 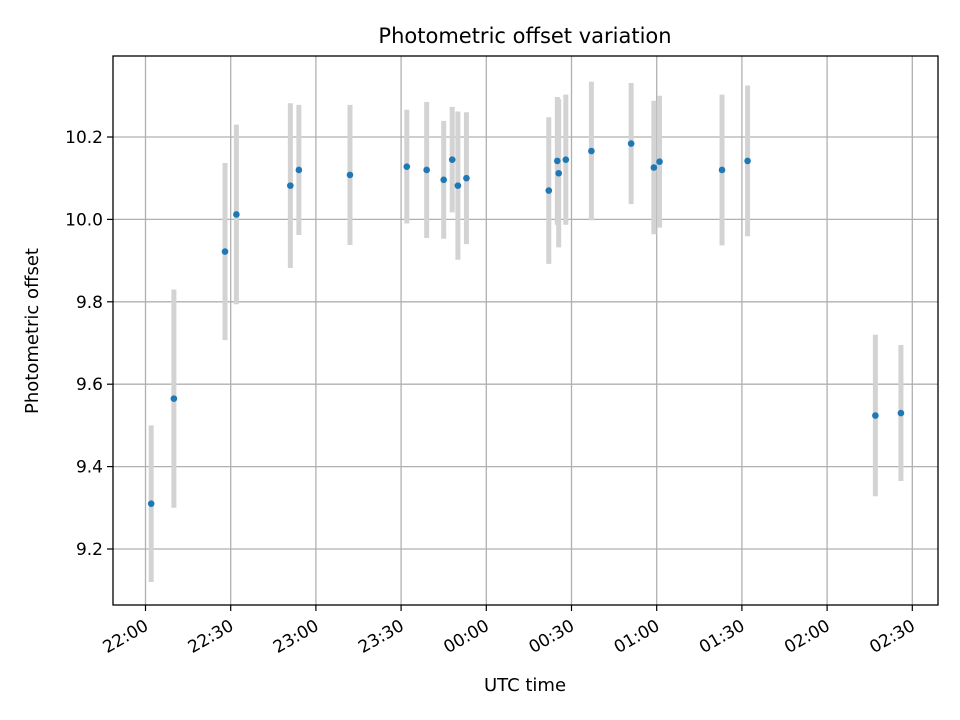 What do you see at coordinates (524, 36) in the screenshot?
I see `chart-title: Photometric offset variation` at bounding box center [524, 36].